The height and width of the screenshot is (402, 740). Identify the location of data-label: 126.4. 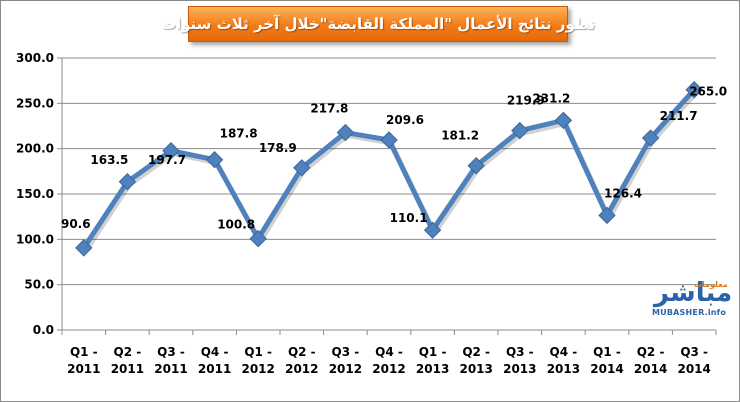
(623, 193).